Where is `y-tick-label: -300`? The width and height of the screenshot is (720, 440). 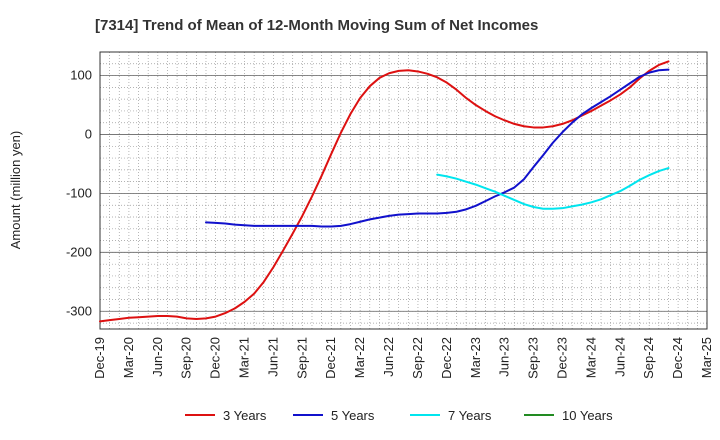
y-tick-label: -300 is located at coordinates (79, 310).